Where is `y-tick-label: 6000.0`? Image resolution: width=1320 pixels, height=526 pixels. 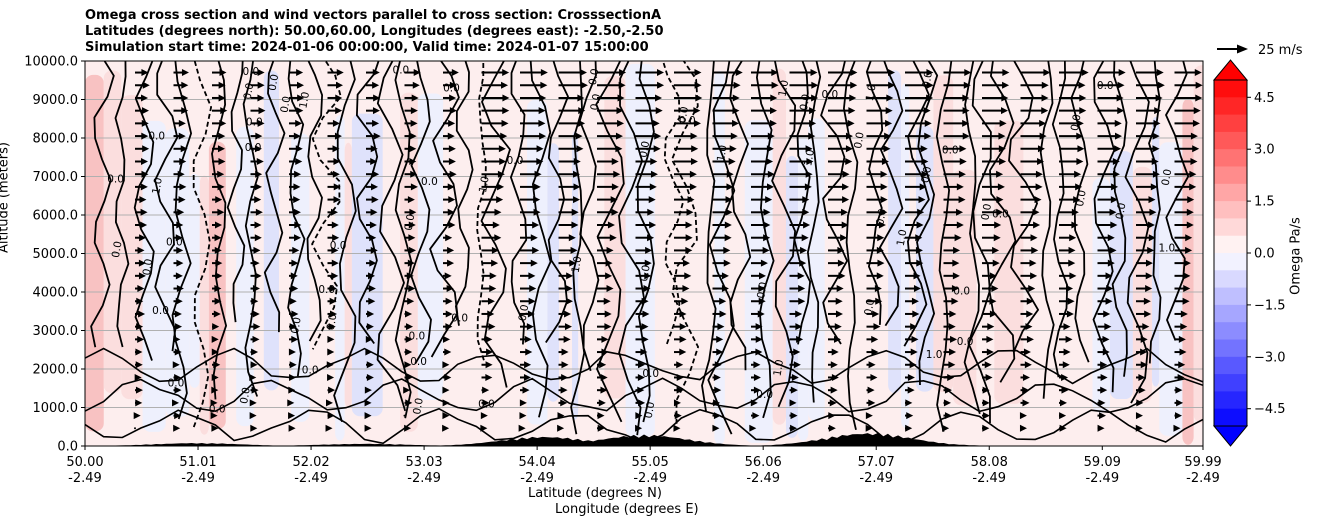 y-tick-label: 6000.0 is located at coordinates (56, 216).